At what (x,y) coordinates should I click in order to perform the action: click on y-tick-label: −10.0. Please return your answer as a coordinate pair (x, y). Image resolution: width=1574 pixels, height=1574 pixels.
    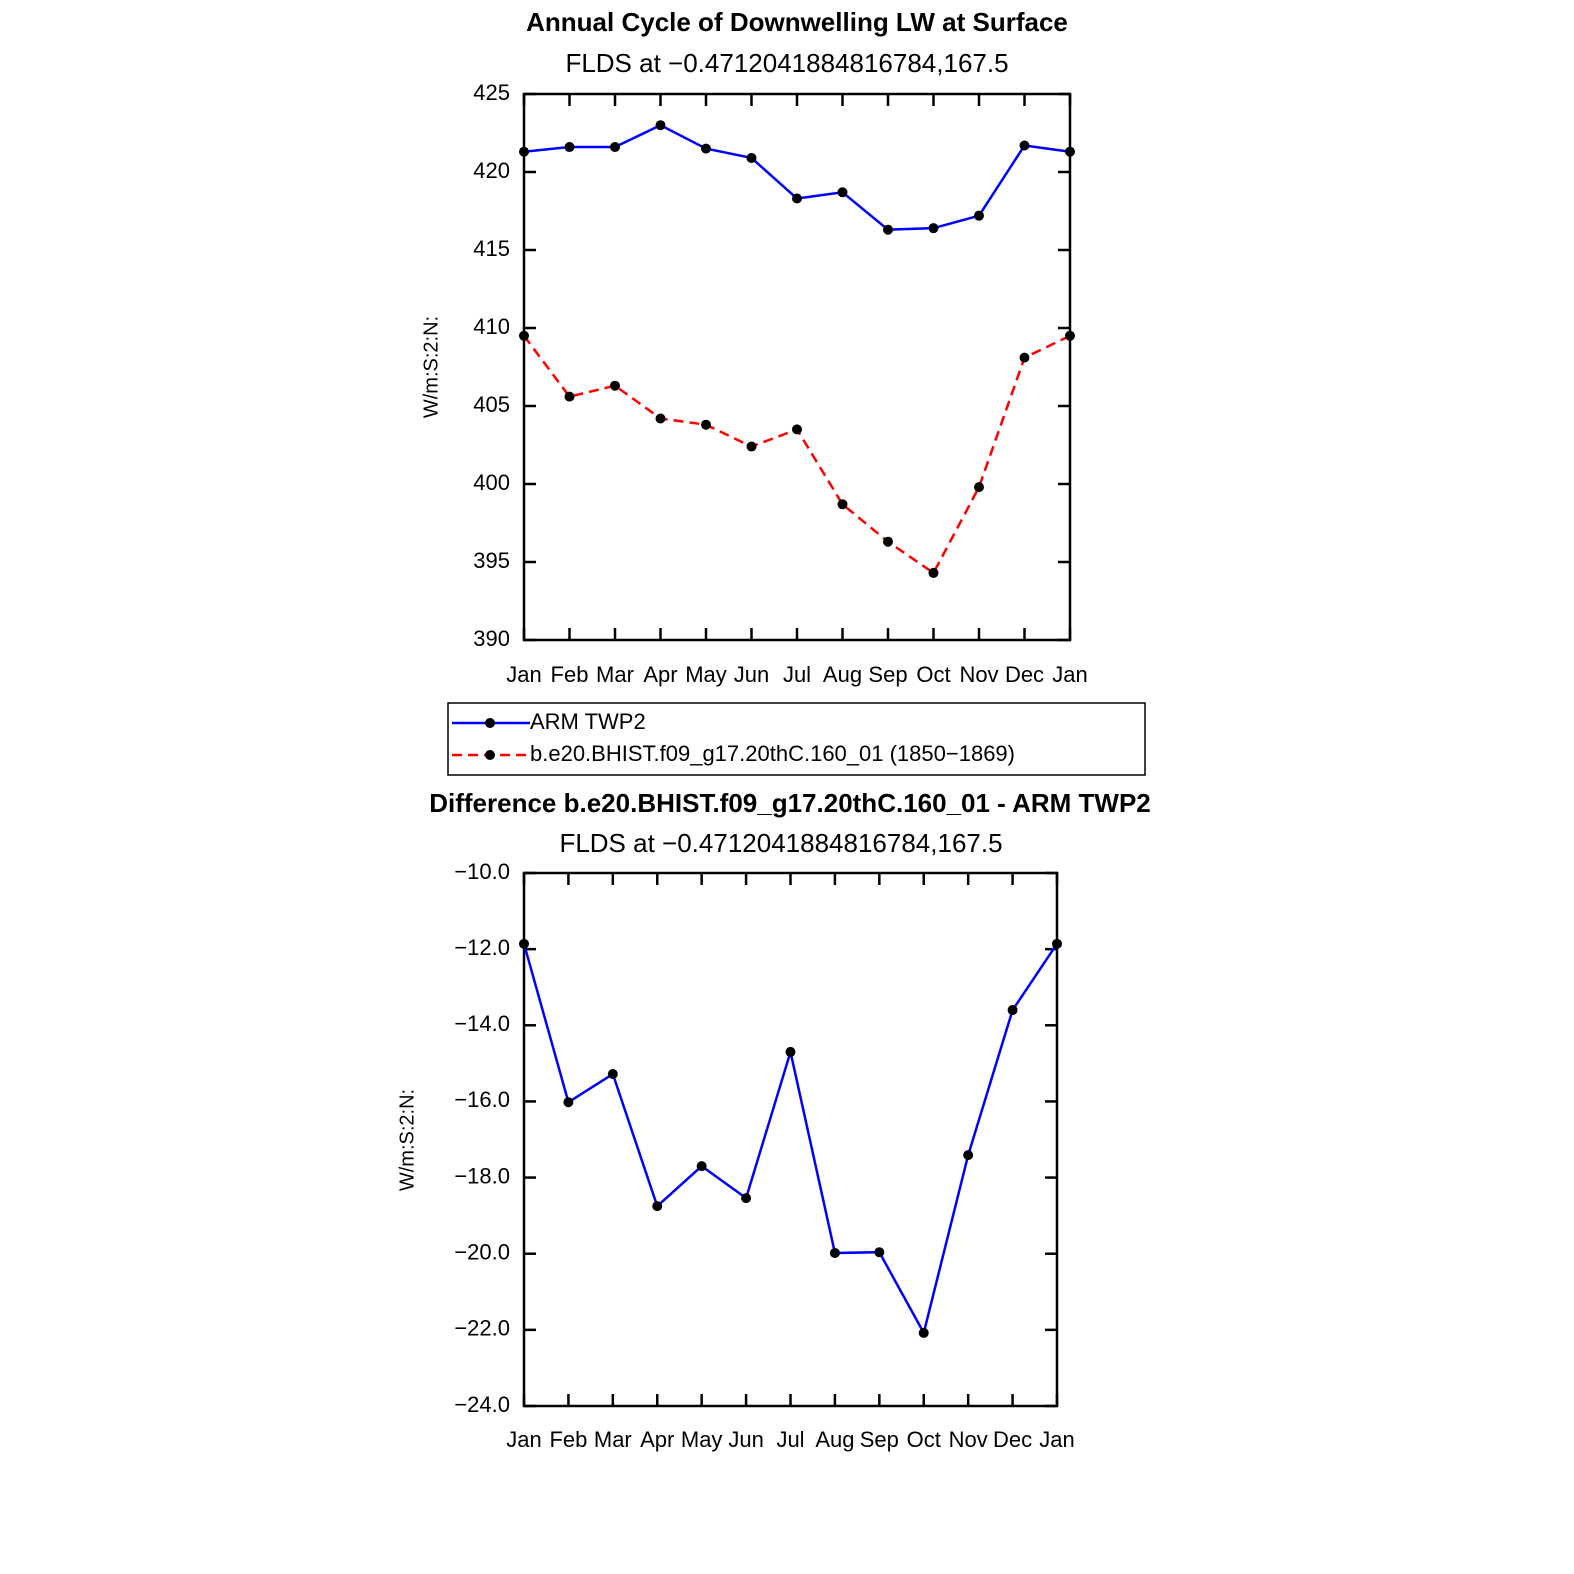
    Looking at the image, I should click on (482, 871).